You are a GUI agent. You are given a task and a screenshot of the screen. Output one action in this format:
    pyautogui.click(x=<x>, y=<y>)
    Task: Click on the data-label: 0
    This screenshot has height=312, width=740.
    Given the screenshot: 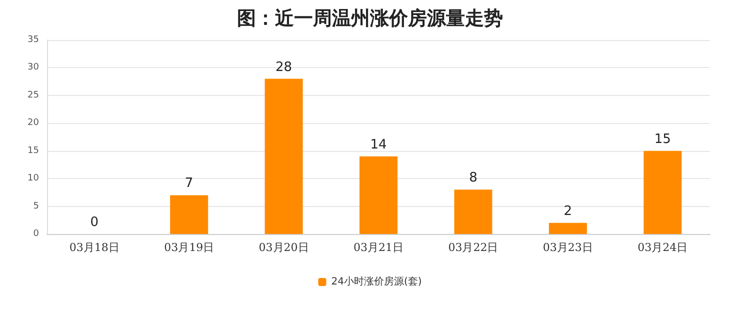 What is the action you would take?
    pyautogui.click(x=94, y=222)
    